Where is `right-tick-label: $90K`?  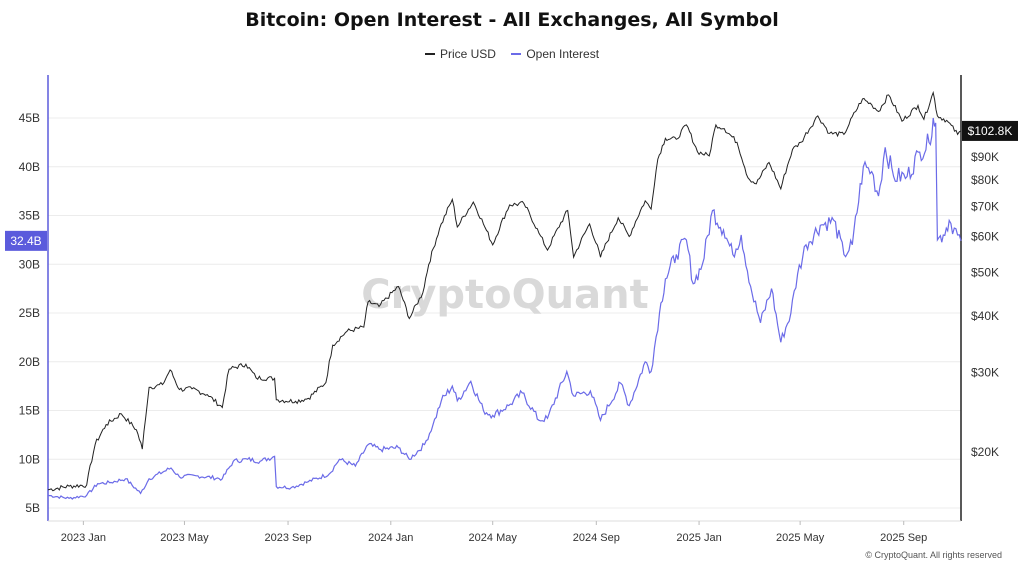
right-tick-label: $90K is located at coordinates (985, 157).